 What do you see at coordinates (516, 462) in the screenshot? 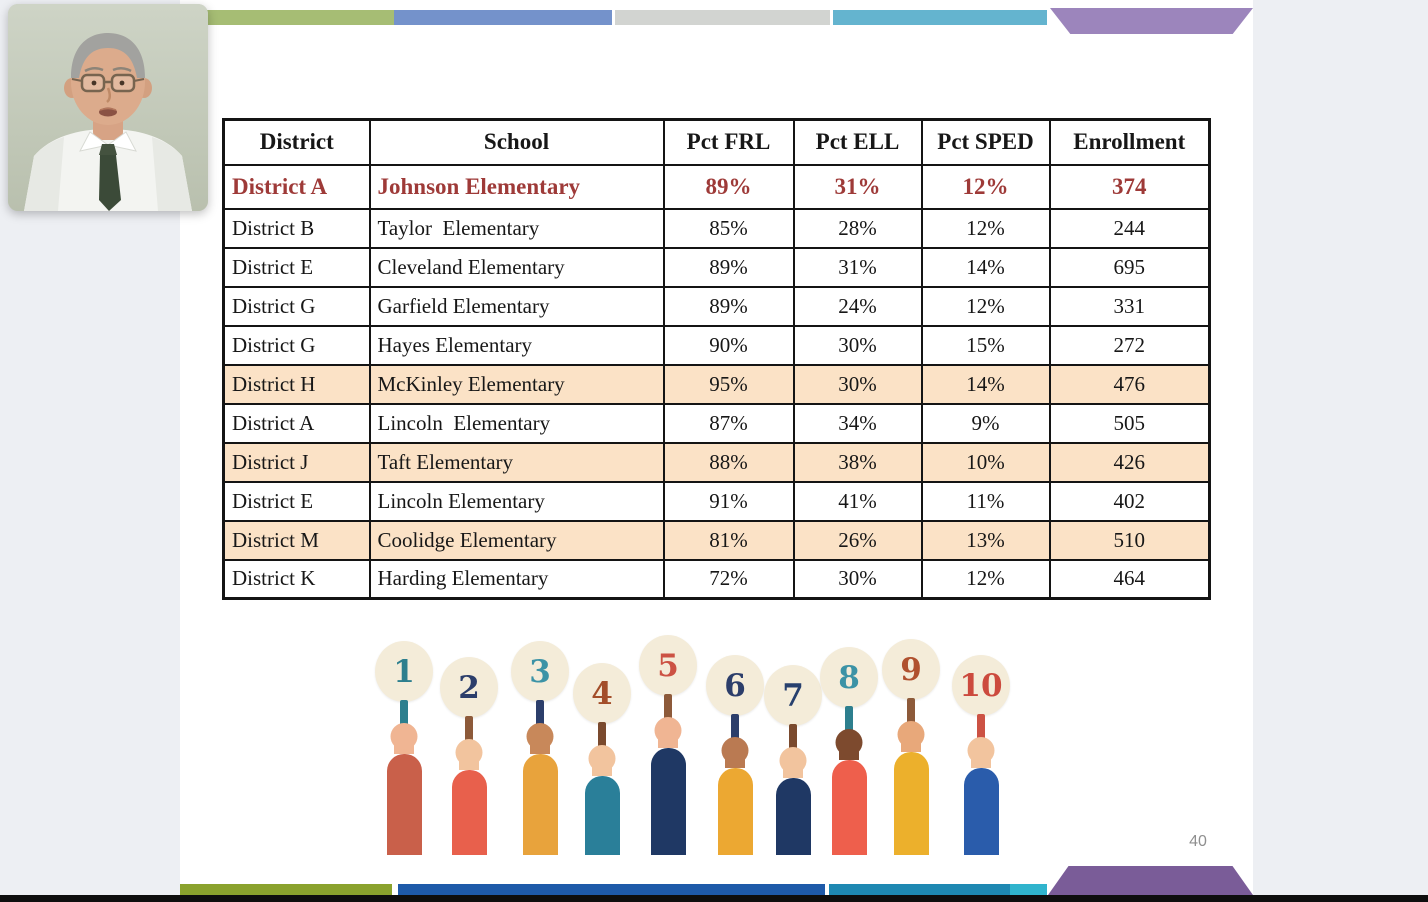
I see `school-cell: Taft Elementary` at bounding box center [516, 462].